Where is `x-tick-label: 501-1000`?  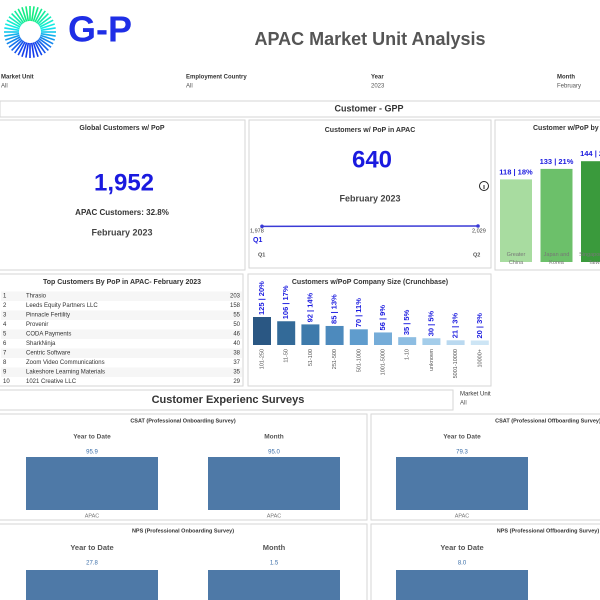 x-tick-label: 501-1000 is located at coordinates (359, 360).